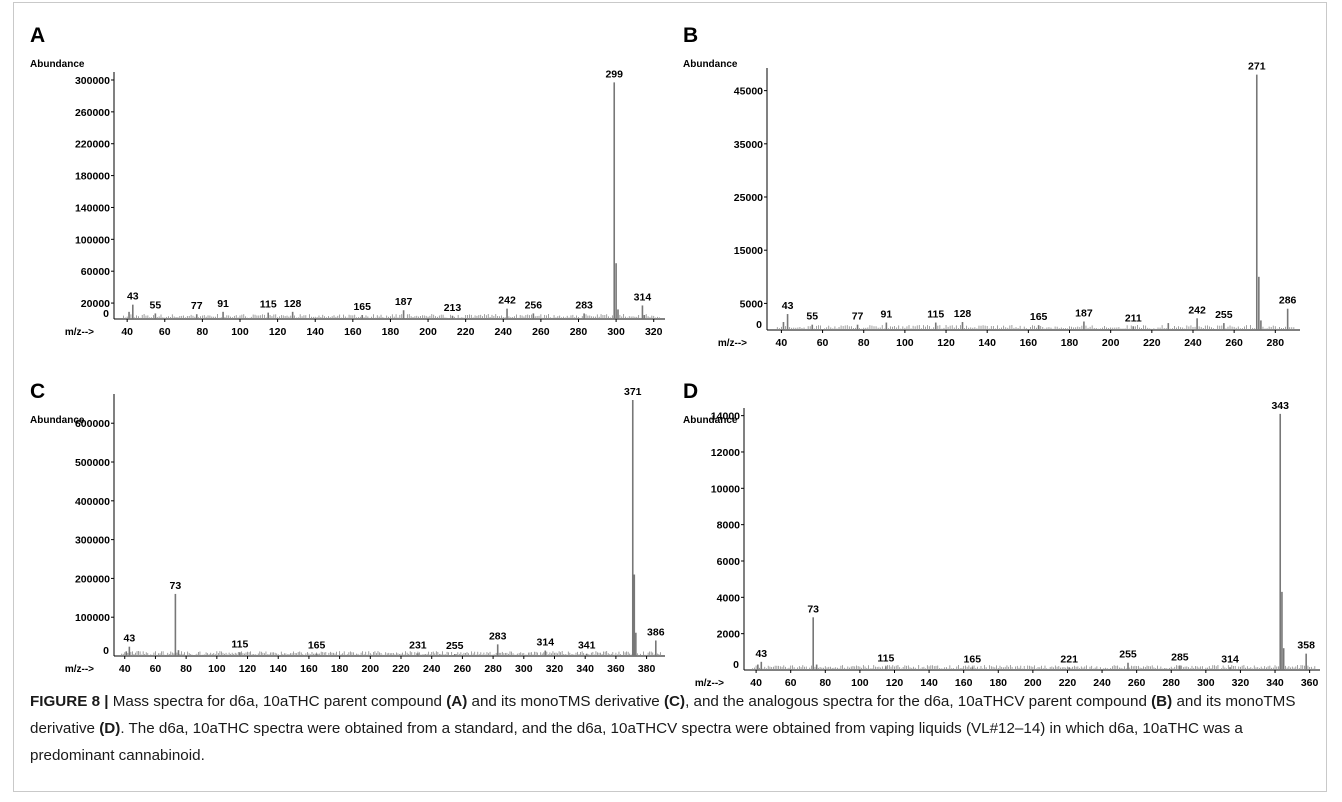  What do you see at coordinates (725, 489) in the screenshot?
I see `y-tick-label: 10000` at bounding box center [725, 489].